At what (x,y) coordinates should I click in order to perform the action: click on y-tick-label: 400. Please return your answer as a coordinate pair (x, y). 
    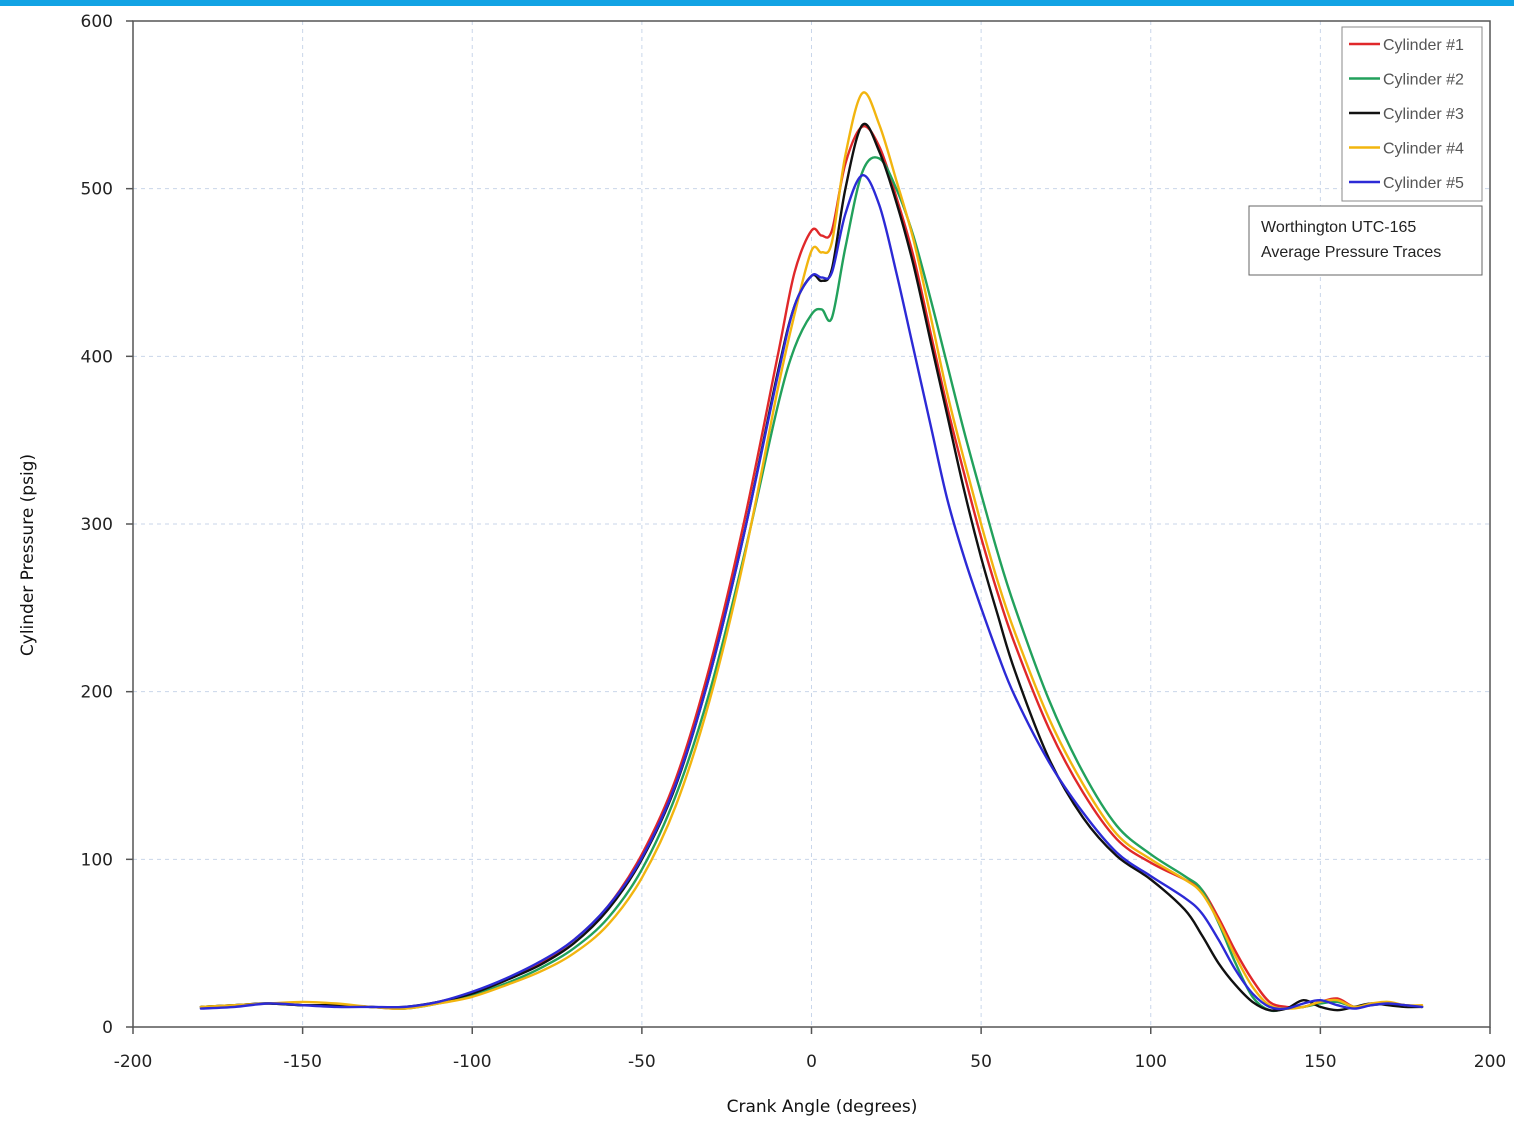
    Looking at the image, I should click on (97, 357).